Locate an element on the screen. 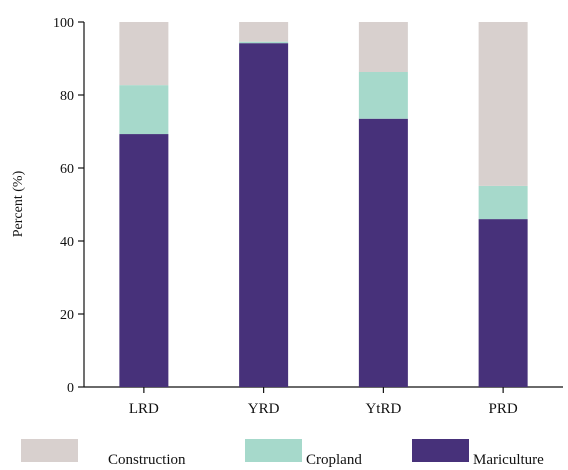  bar-cropland-prd is located at coordinates (503, 202).